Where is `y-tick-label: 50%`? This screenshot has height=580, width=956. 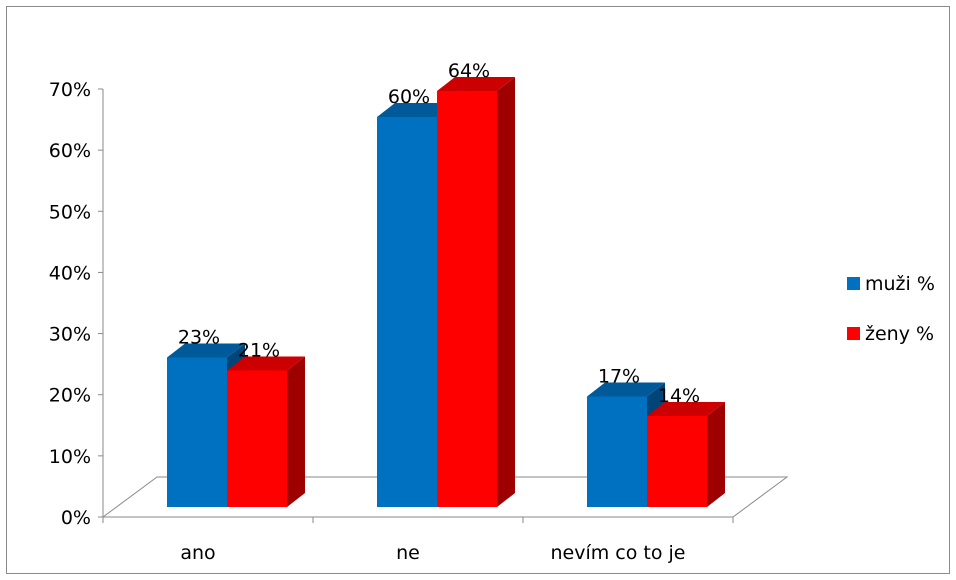 y-tick-label: 50% is located at coordinates (70, 212).